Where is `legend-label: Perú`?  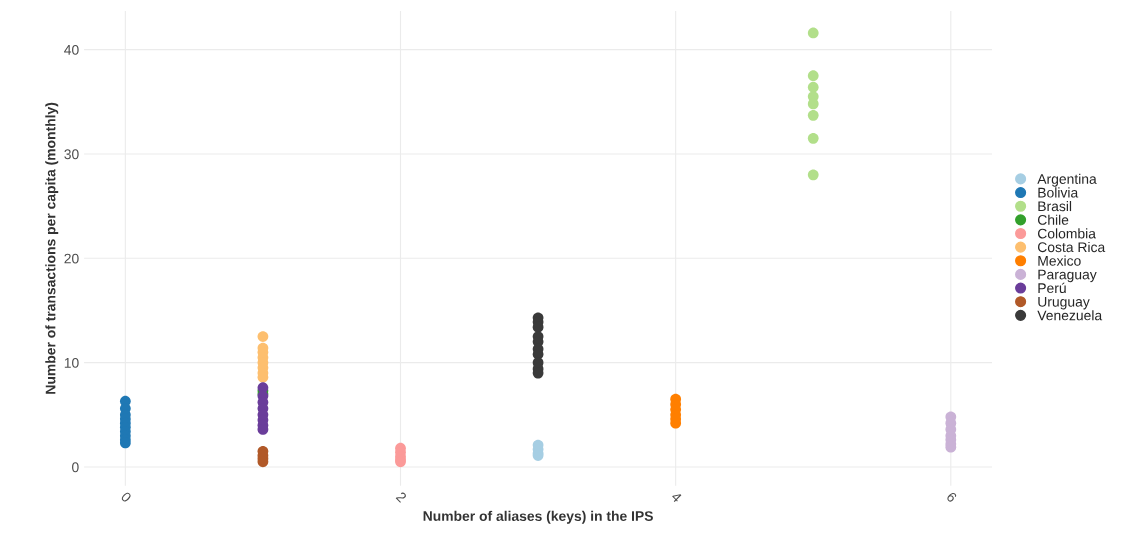 legend-label: Perú is located at coordinates (1052, 288).